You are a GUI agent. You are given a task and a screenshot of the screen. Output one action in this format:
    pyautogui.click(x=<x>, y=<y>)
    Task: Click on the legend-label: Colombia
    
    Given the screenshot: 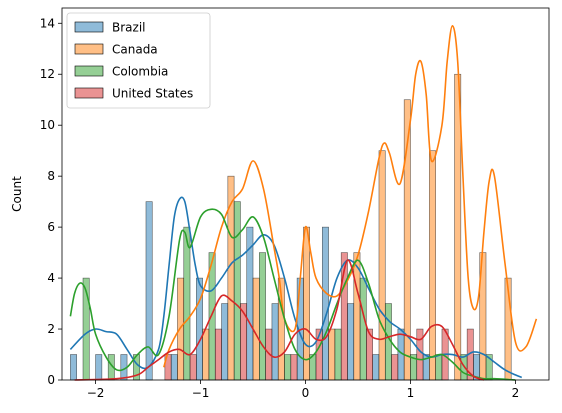 What is the action you would take?
    pyautogui.click(x=140, y=72)
    